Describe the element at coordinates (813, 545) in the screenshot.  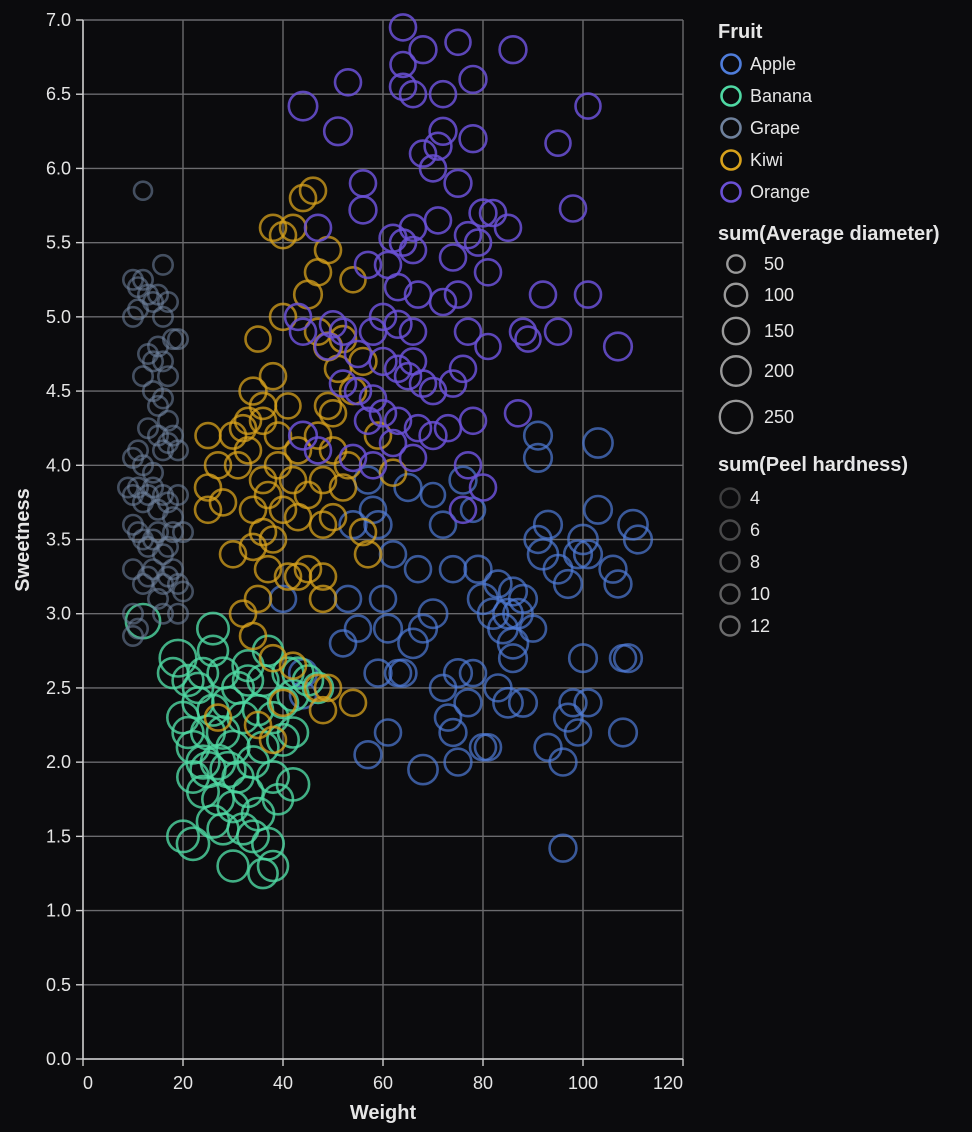
I see `opacity-legend: sum(Peel hardness) 4 6 8 10 12` at that location.